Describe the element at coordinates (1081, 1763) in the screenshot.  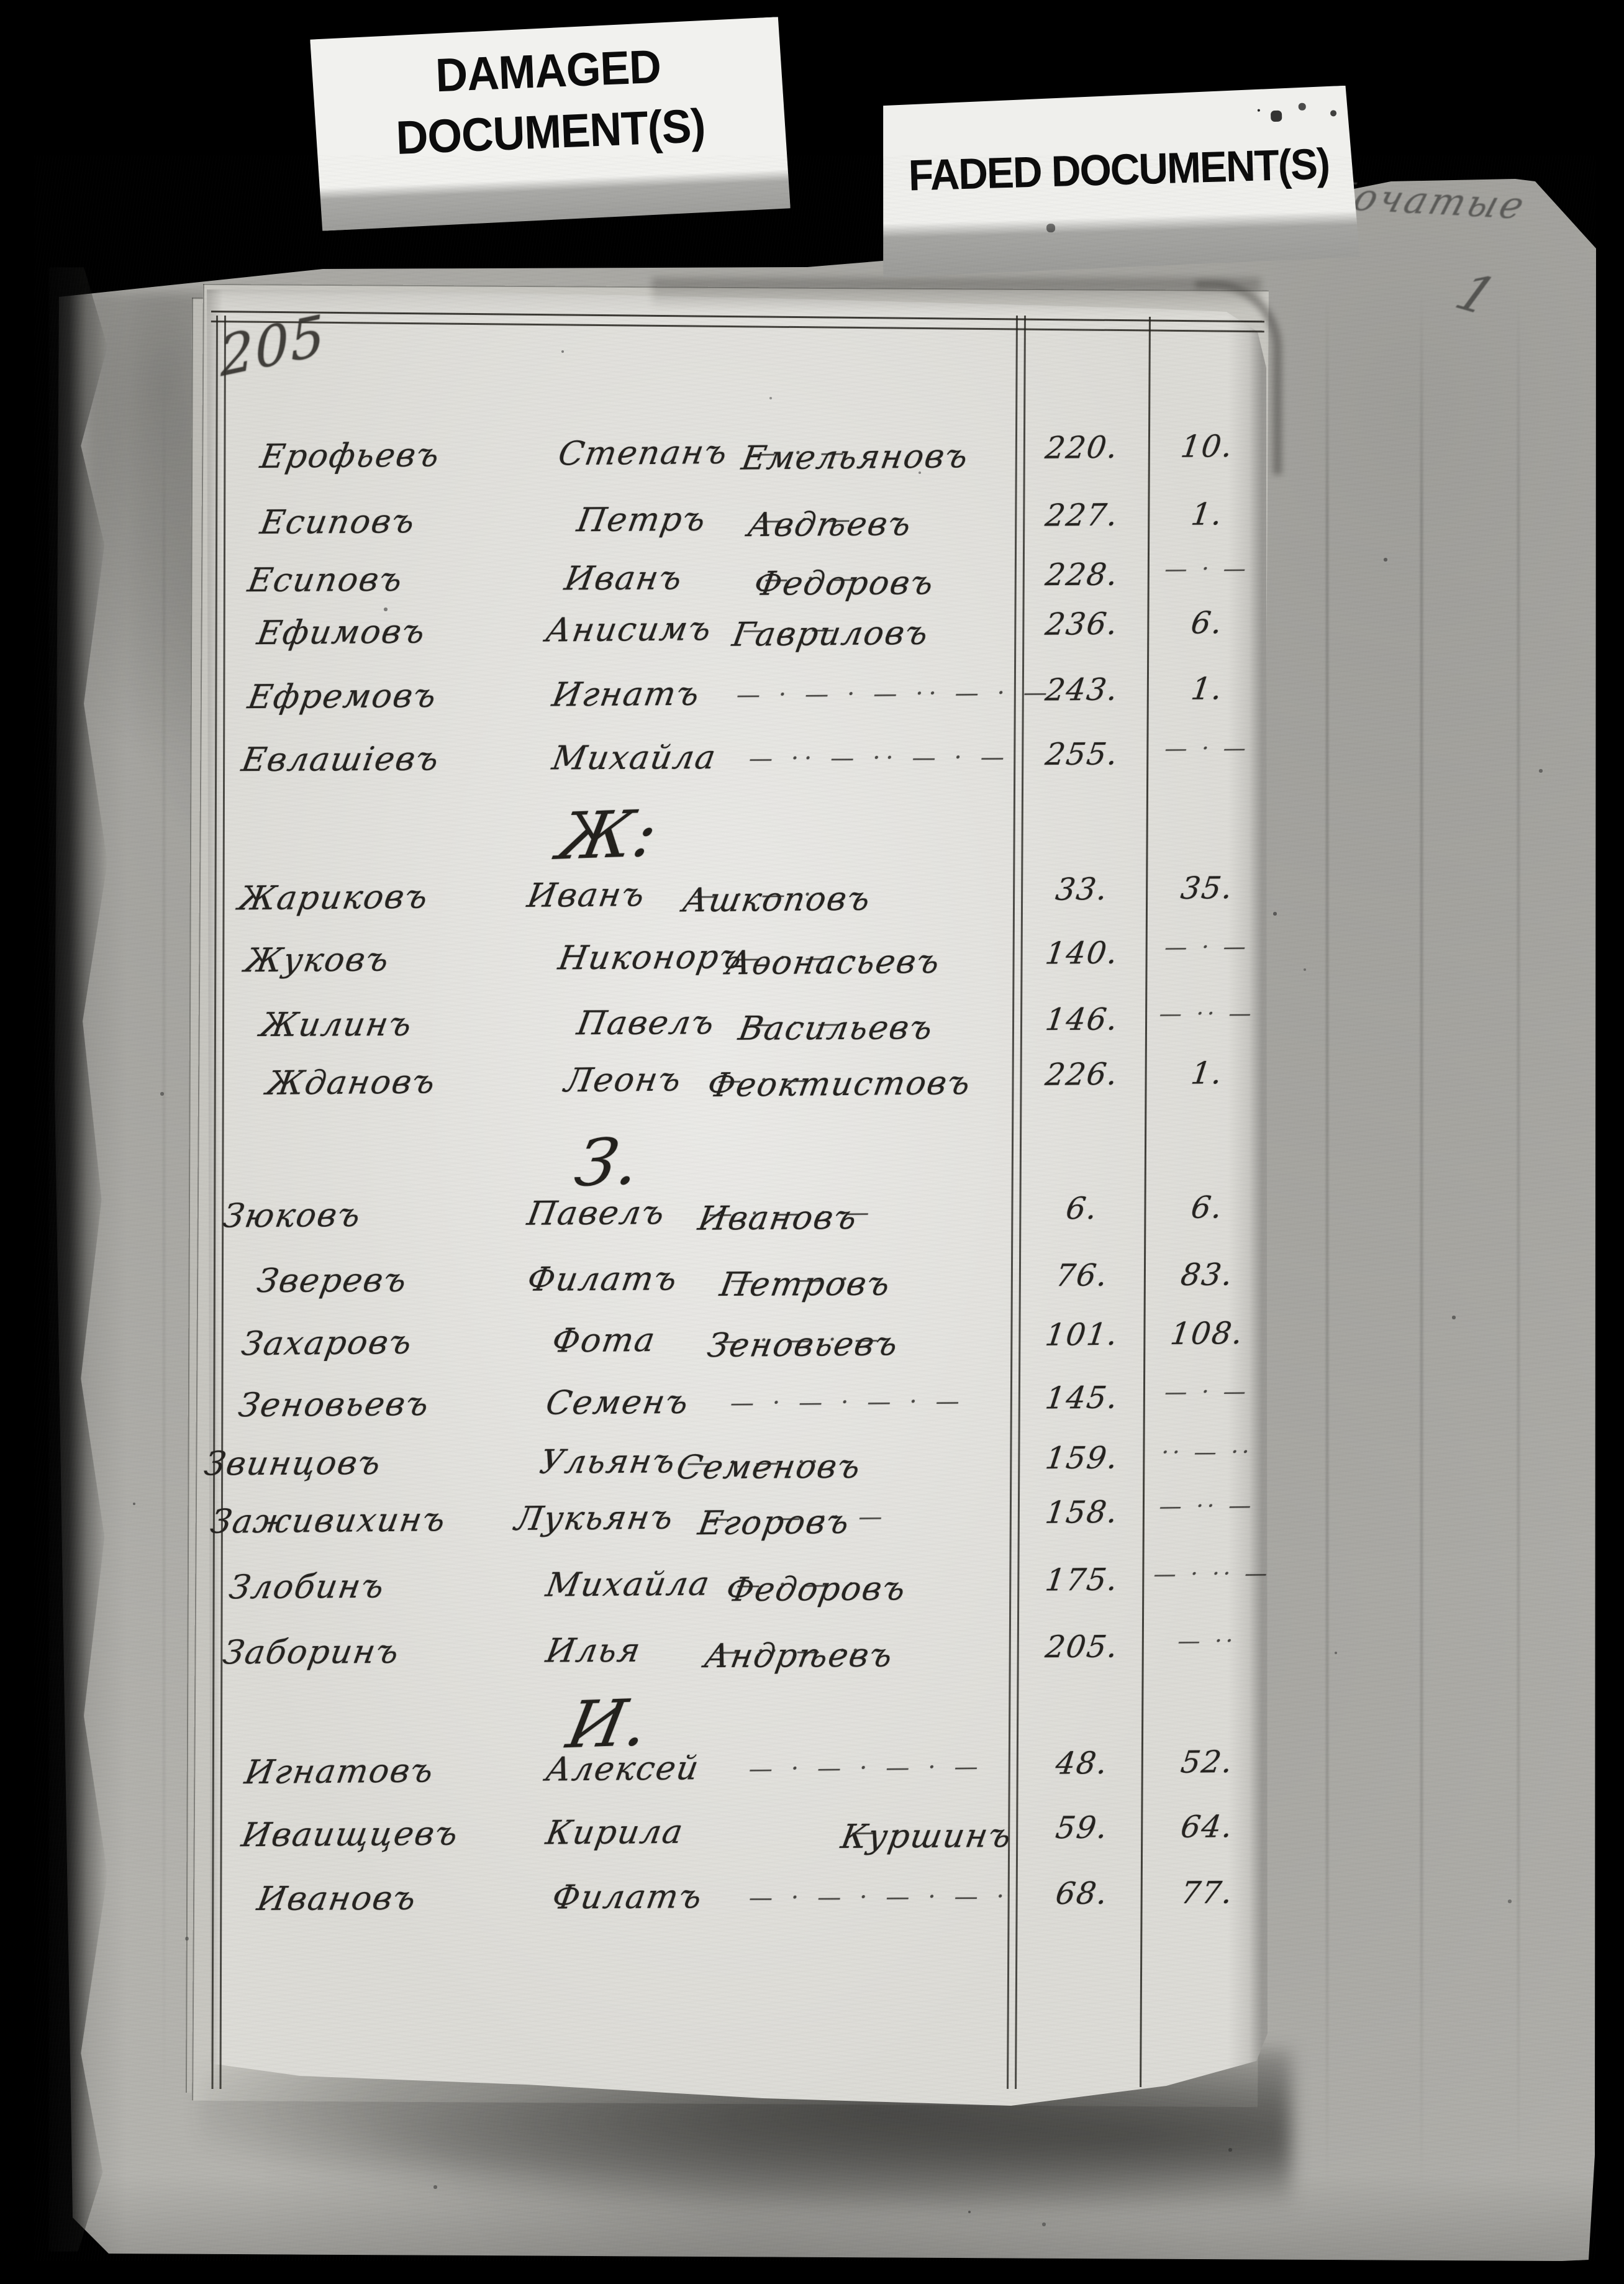
I see `entry-page-ref: 48.` at that location.